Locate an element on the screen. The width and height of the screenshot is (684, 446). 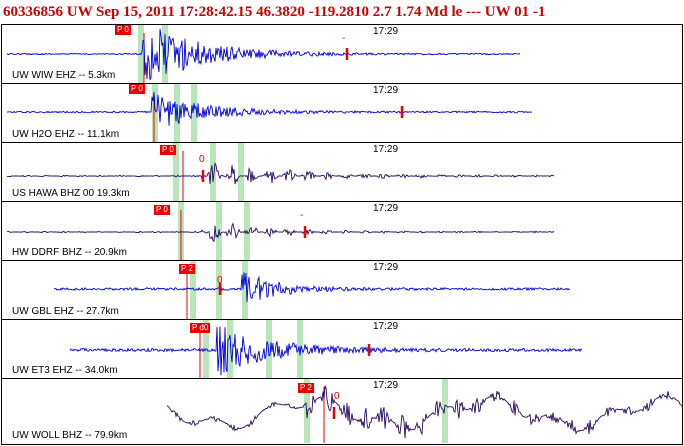
trace-ddrf is located at coordinates (280, 231).